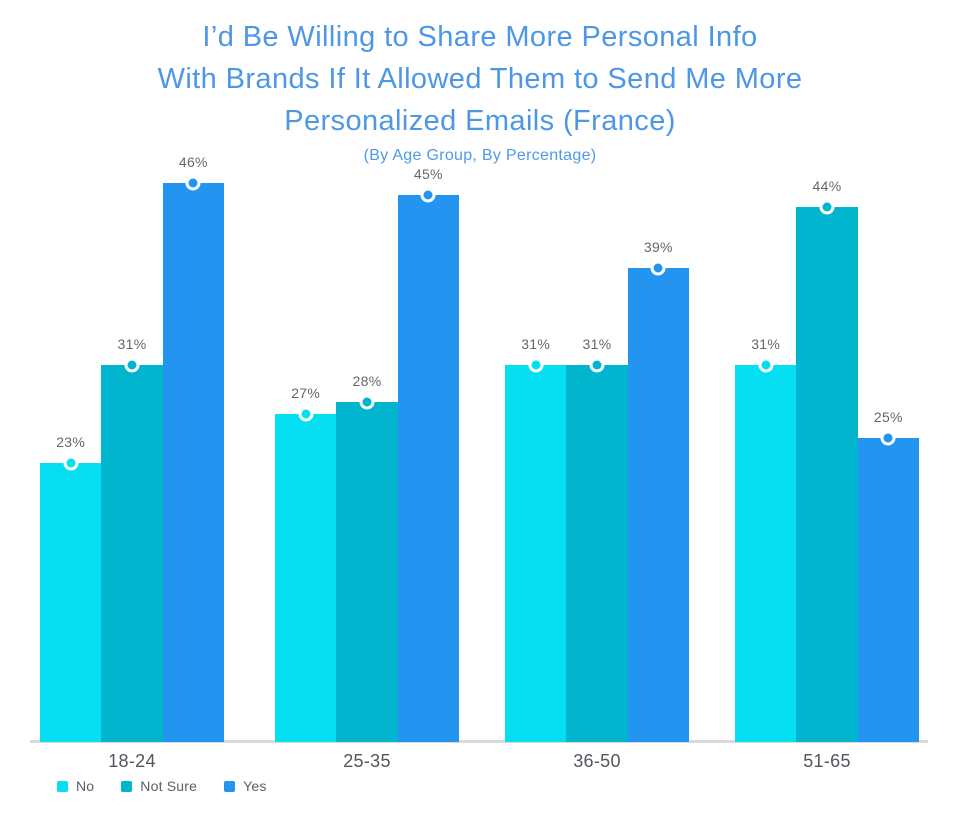 The height and width of the screenshot is (832, 960). I want to click on value-label: 39%, so click(658, 247).